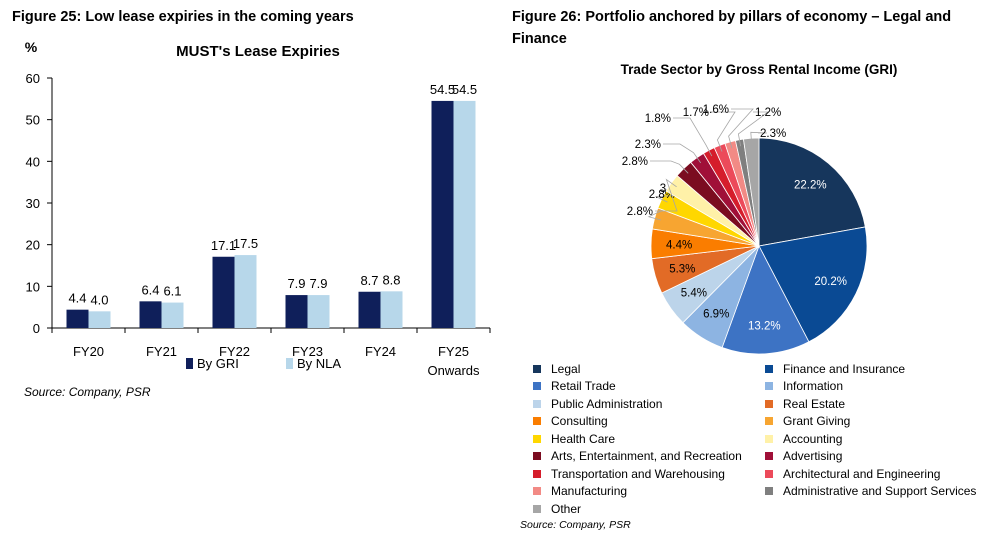  Describe the element at coordinates (566, 368) in the screenshot. I see `legend-label: Legal` at that location.